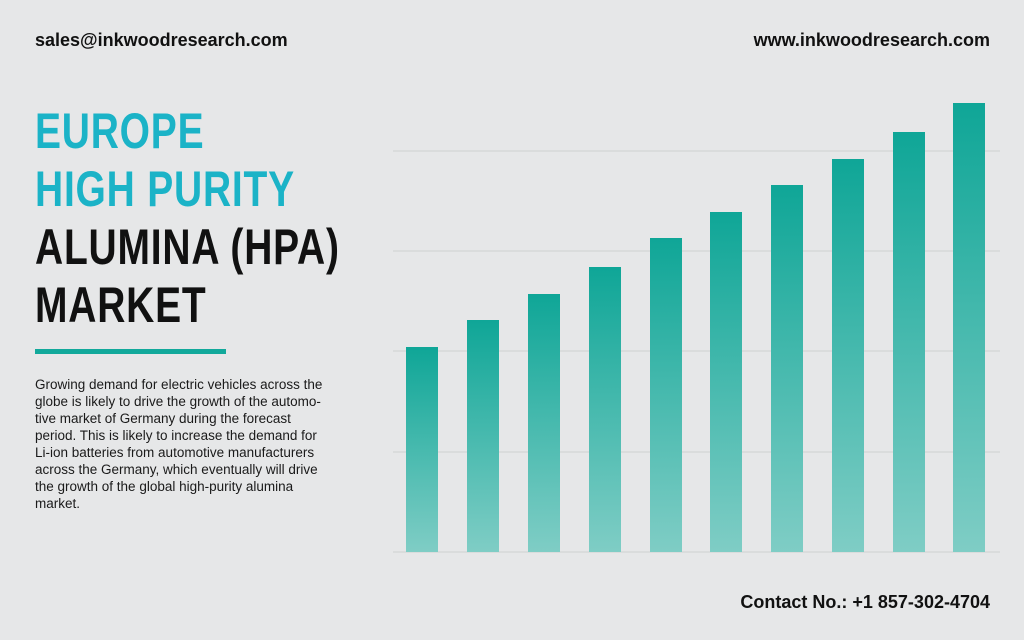 The height and width of the screenshot is (640, 1024). What do you see at coordinates (58, 503) in the screenshot?
I see `description-line: market.` at bounding box center [58, 503].